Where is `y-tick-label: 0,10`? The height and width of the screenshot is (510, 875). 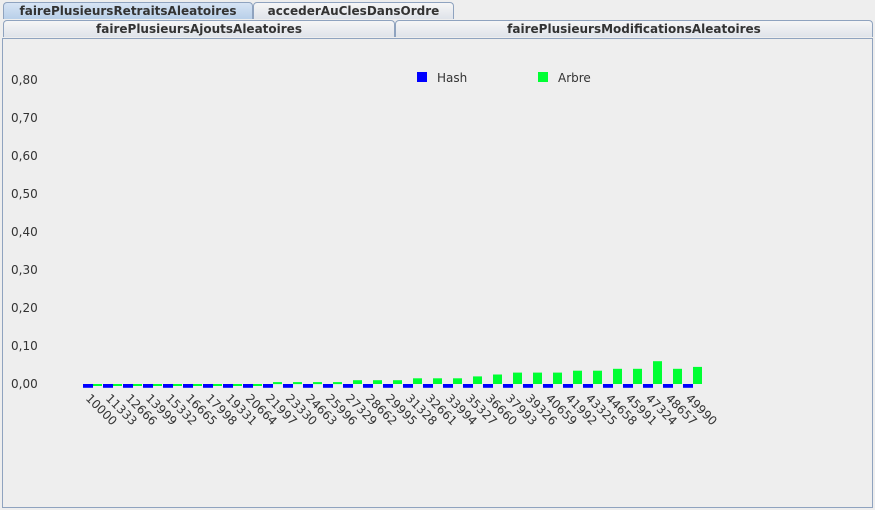
y-tick-label: 0,10 is located at coordinates (24, 346).